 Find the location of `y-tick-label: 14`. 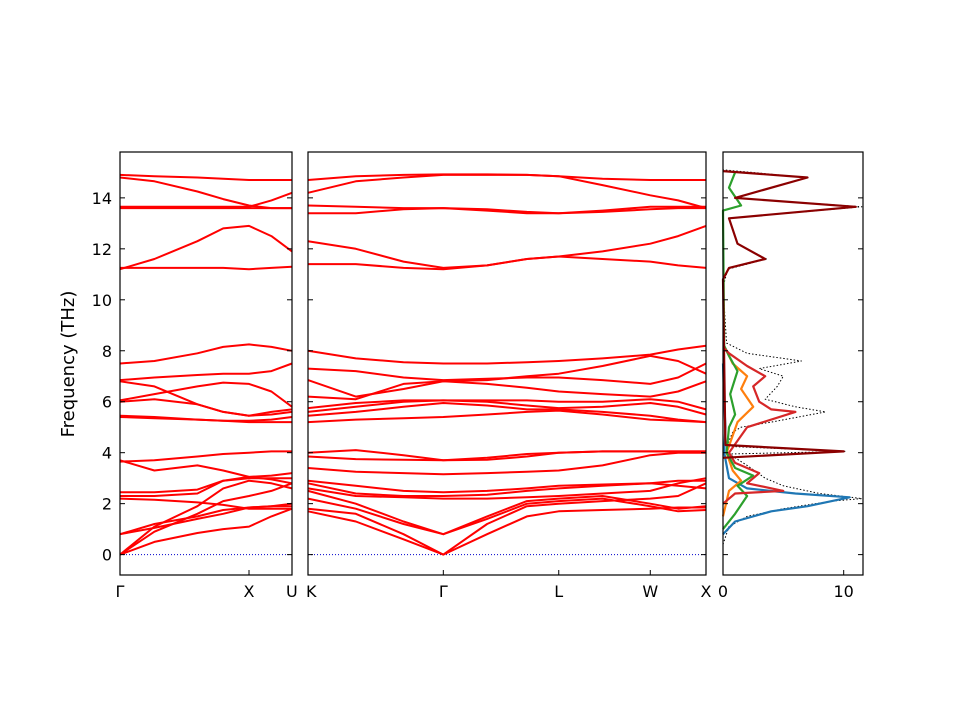

y-tick-label: 14 is located at coordinates (102, 198).